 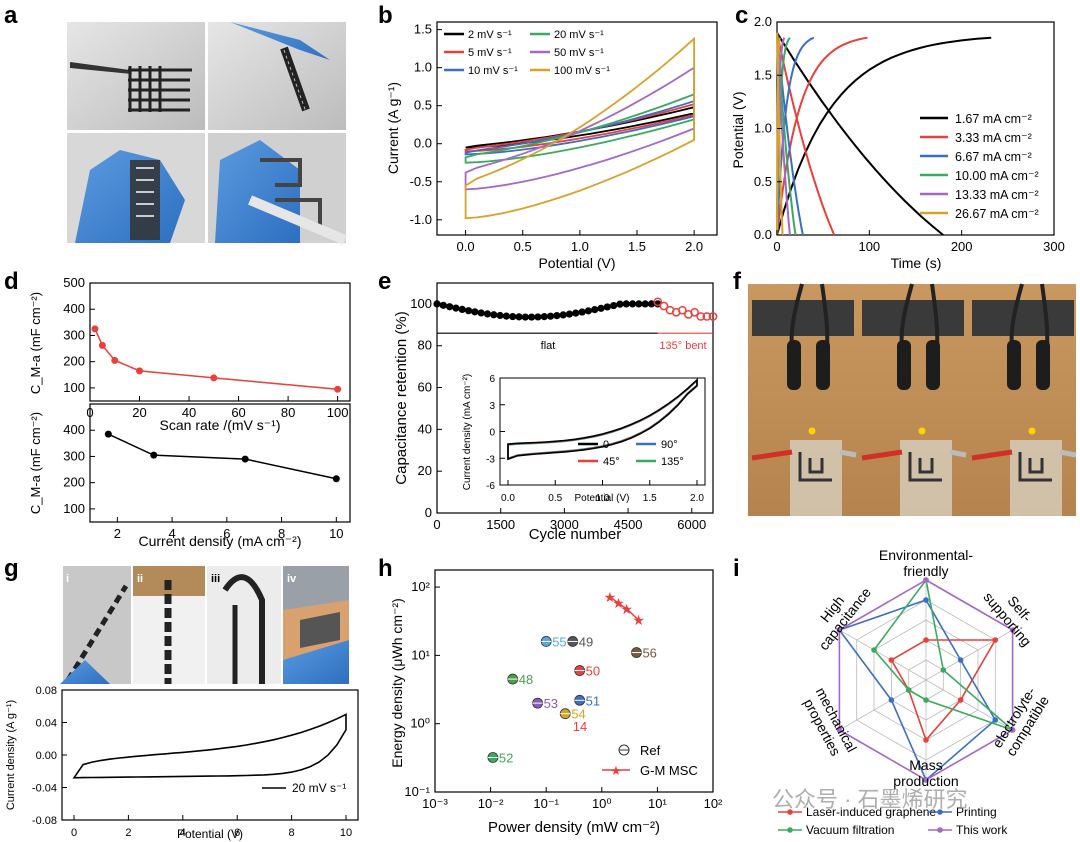 What do you see at coordinates (579, 128) in the screenshot?
I see `panel-b-cv-curve` at bounding box center [579, 128].